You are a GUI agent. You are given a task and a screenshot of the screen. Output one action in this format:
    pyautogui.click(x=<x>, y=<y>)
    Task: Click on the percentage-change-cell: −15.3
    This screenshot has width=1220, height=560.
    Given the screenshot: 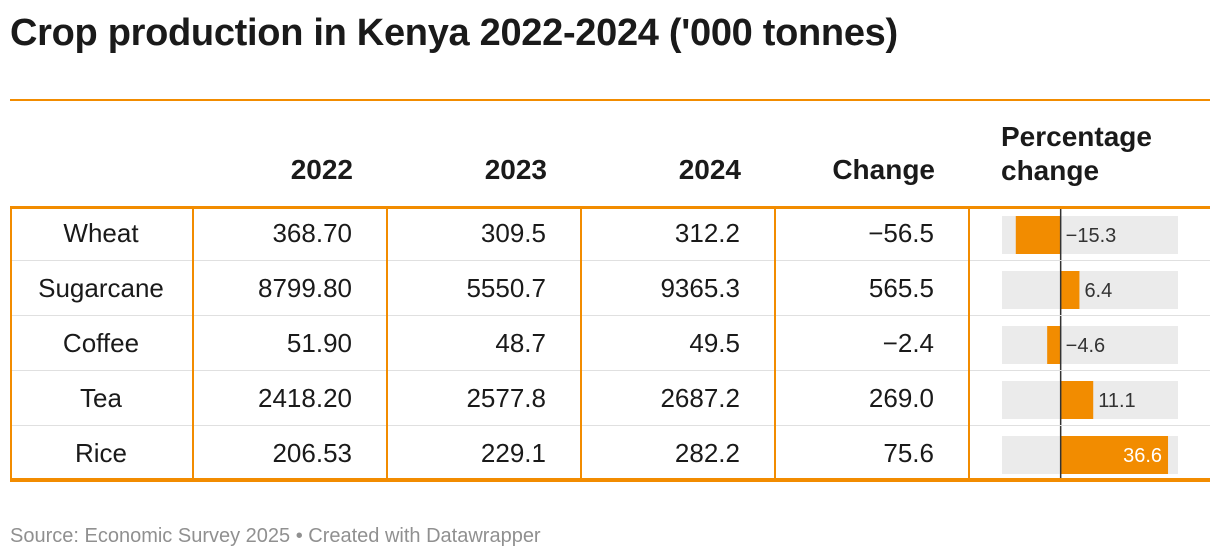 What is the action you would take?
    pyautogui.click(x=1089, y=233)
    